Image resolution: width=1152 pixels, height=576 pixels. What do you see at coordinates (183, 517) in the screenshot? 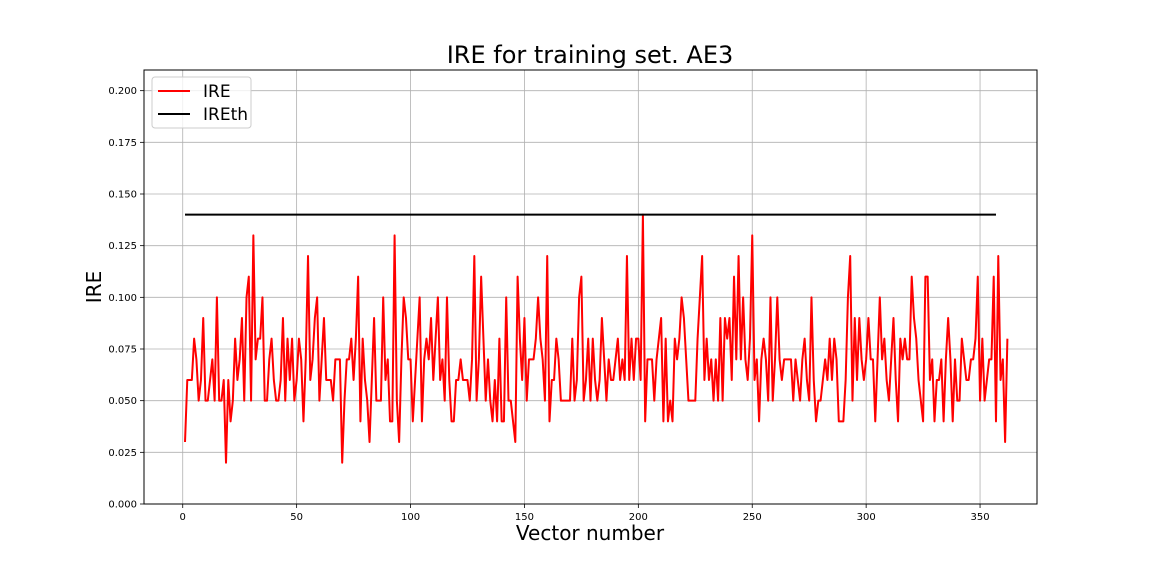
I see `x-tick-label: 0` at bounding box center [183, 517].